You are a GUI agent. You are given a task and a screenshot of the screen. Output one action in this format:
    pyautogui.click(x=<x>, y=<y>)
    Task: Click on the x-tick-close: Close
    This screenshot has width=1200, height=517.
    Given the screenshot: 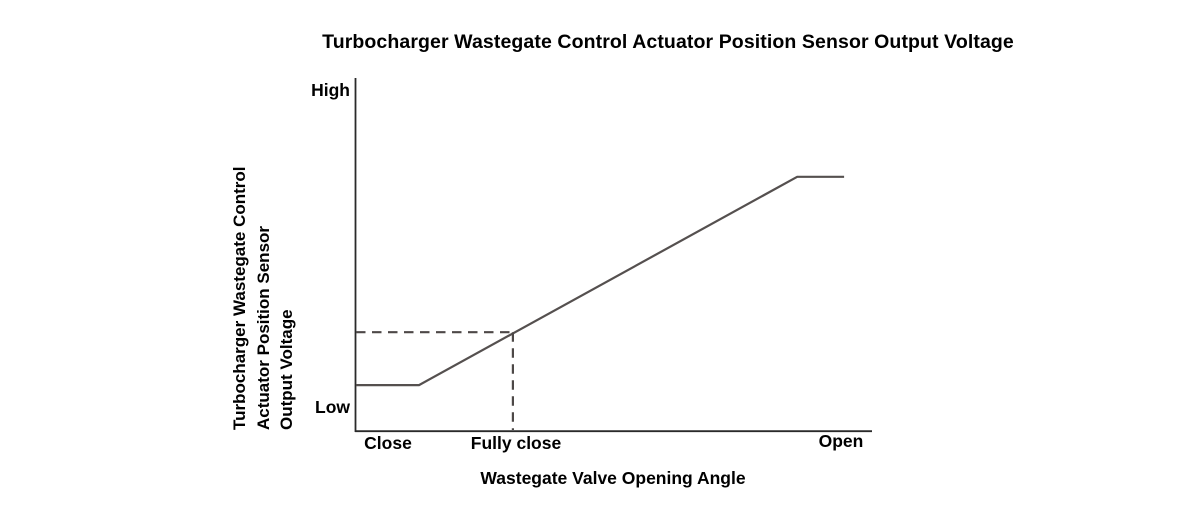 What is the action you would take?
    pyautogui.click(x=388, y=443)
    